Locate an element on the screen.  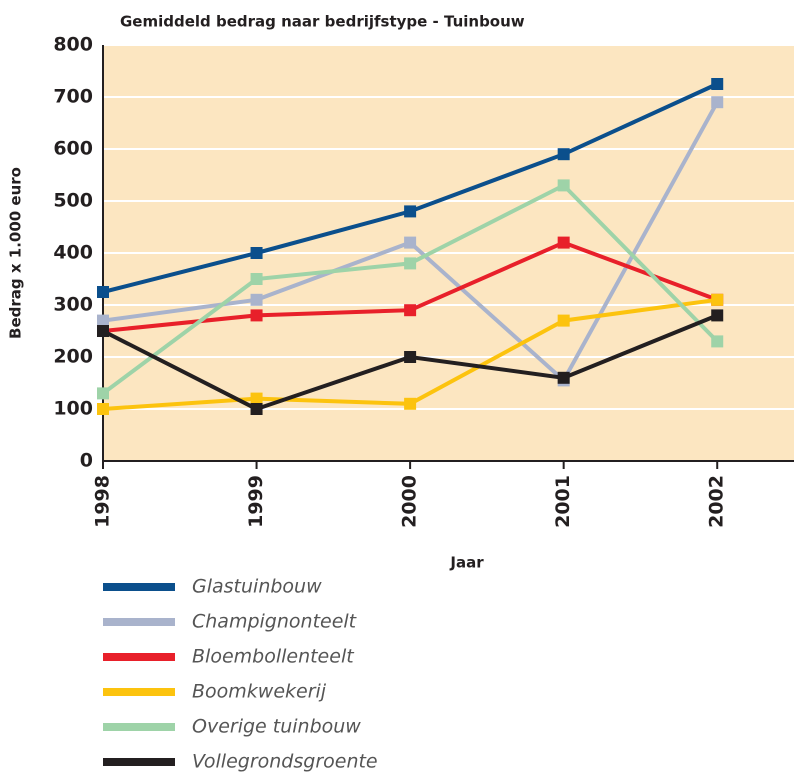
x-axis-label: Jaar is located at coordinates (466, 563).